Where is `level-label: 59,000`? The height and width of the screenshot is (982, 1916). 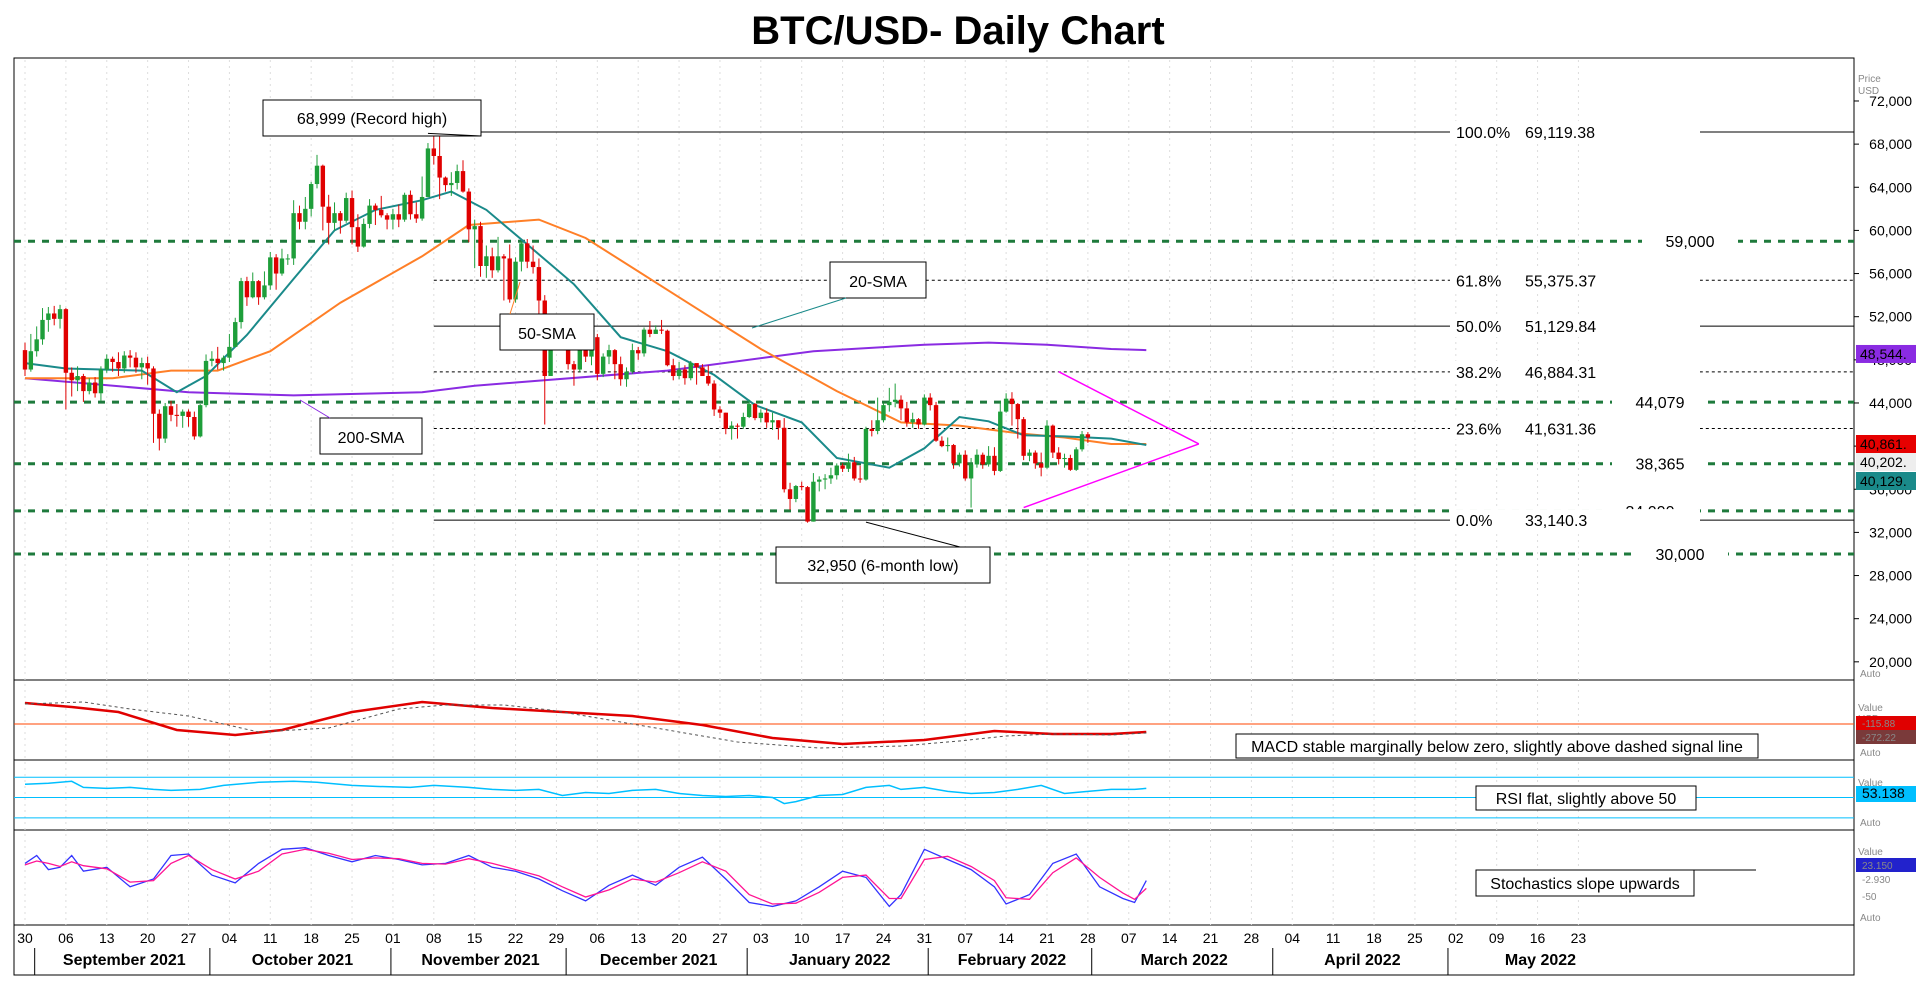 level-label: 59,000 is located at coordinates (1690, 242).